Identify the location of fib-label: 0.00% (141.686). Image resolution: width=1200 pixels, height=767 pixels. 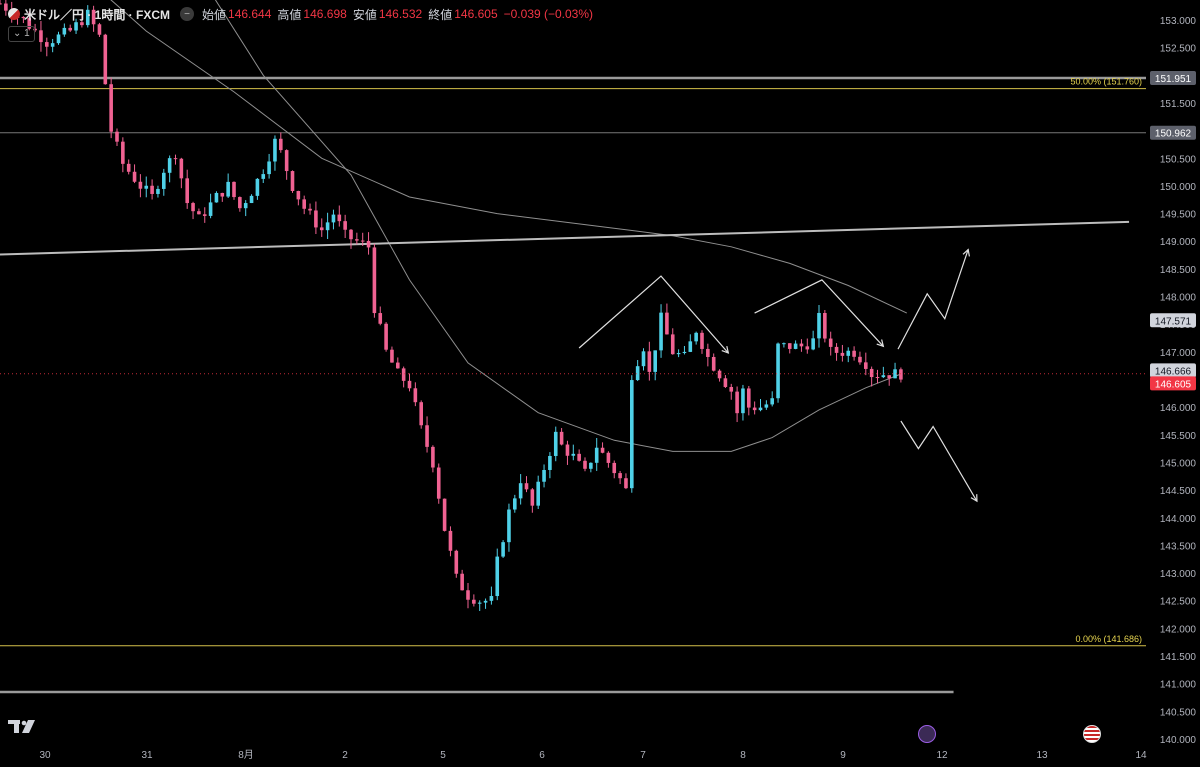
(1108, 639).